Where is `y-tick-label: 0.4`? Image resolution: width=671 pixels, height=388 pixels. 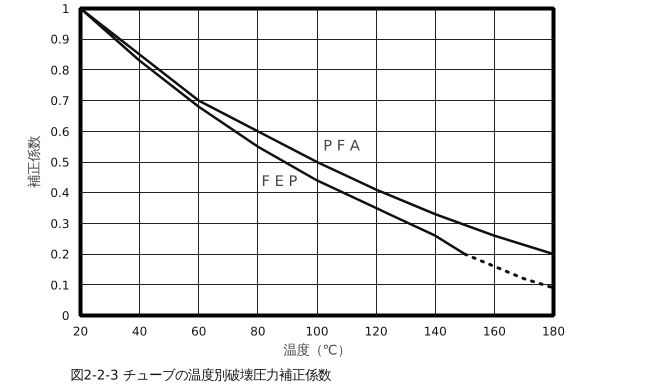
y-tick-label: 0.4 is located at coordinates (60, 193).